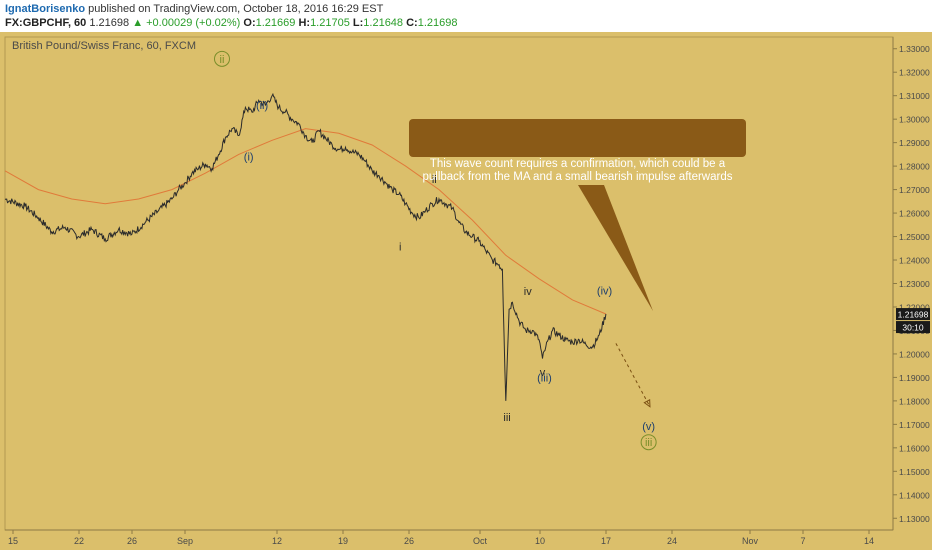 Image resolution: width=932 pixels, height=555 pixels. Describe the element at coordinates (437, 23) in the screenshot. I see `close-value: 1.21698` at that location.